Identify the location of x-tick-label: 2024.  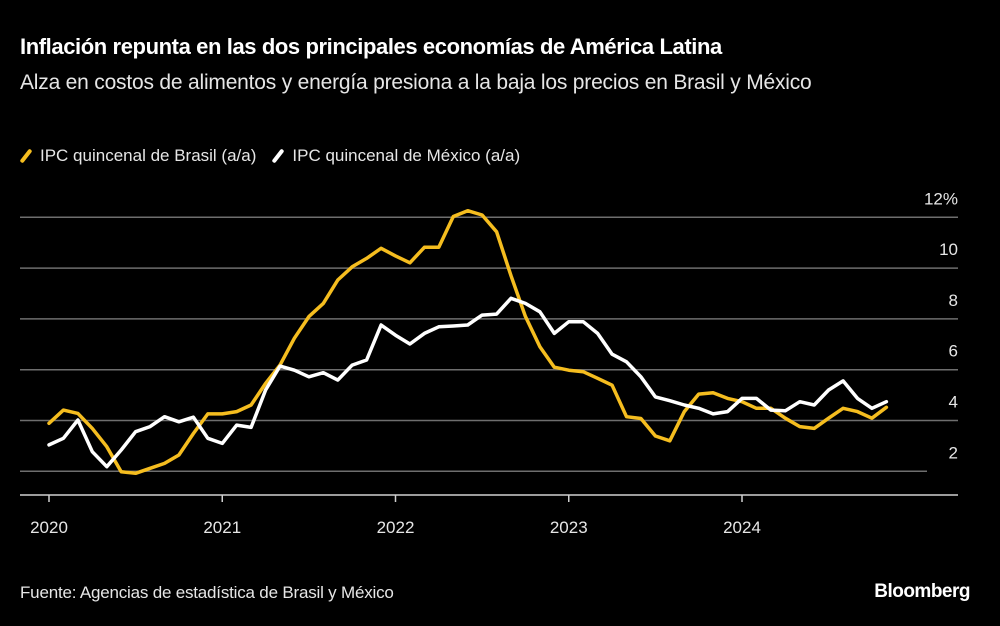
(742, 527).